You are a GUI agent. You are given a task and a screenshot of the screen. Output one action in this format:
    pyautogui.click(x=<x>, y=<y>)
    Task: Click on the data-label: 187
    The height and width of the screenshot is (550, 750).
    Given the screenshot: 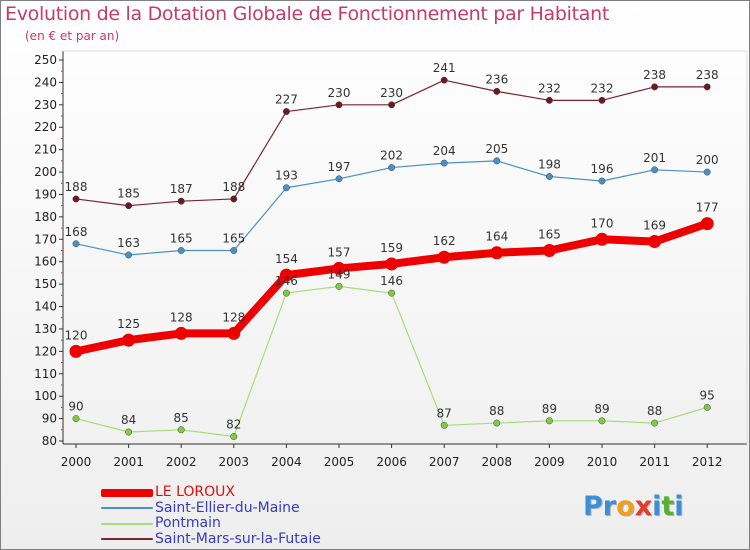 What is the action you would take?
    pyautogui.click(x=181, y=189)
    